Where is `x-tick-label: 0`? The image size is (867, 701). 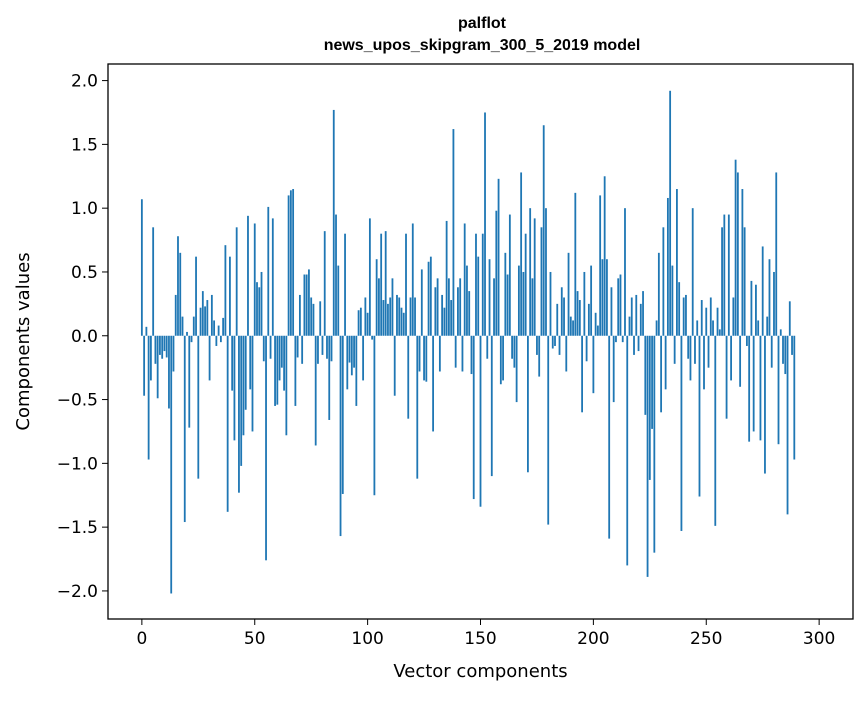 x-tick-label: 0 is located at coordinates (141, 639).